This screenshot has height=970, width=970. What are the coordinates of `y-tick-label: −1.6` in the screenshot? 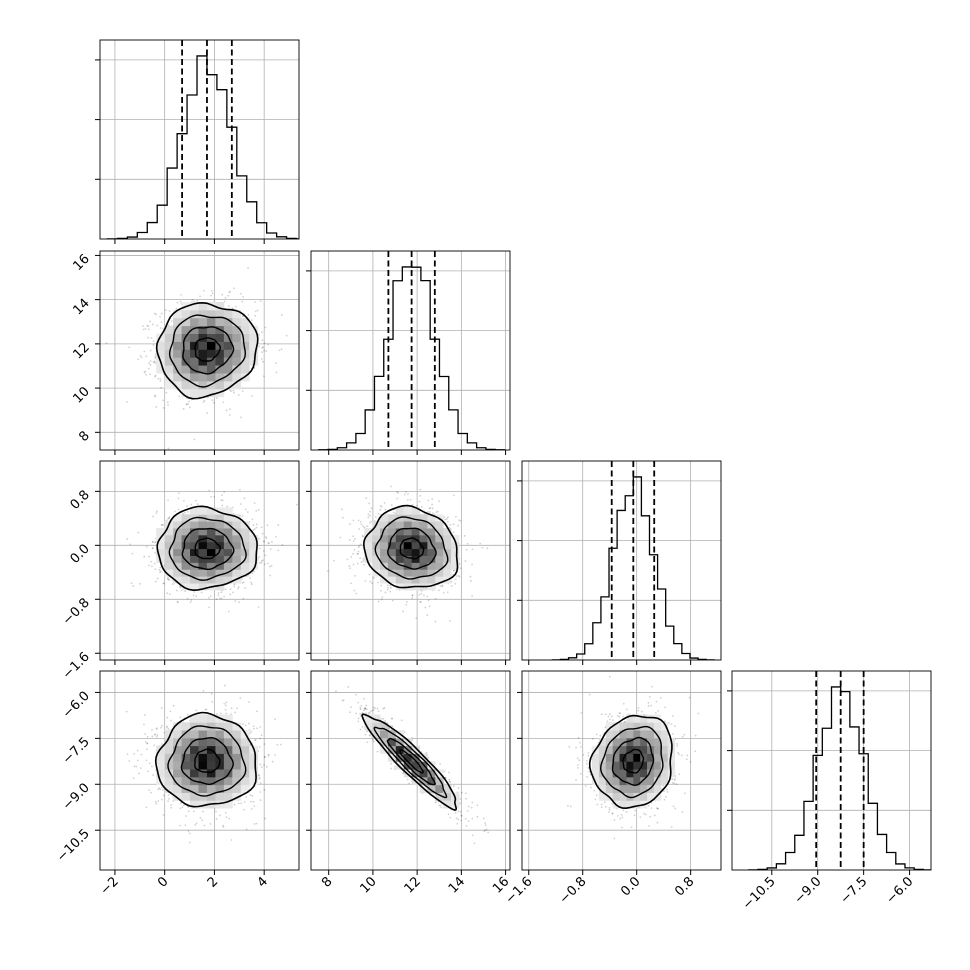 It's located at (76, 665).